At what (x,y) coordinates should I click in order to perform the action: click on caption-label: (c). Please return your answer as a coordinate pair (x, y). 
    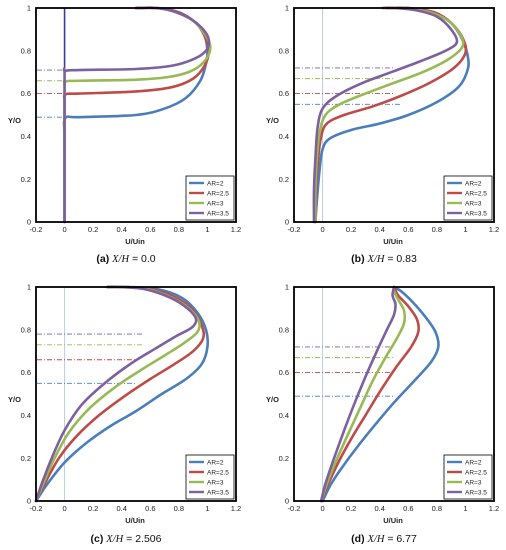
    Looking at the image, I should click on (97, 539).